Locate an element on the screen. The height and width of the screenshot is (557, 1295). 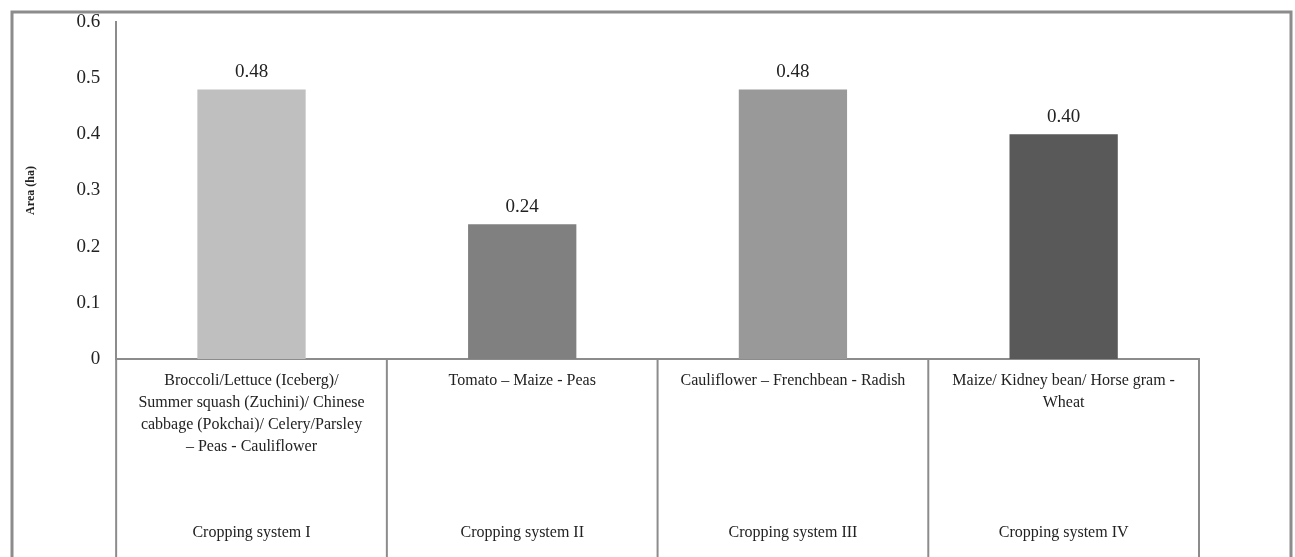
y-tick-label: 0 is located at coordinates (95, 357).